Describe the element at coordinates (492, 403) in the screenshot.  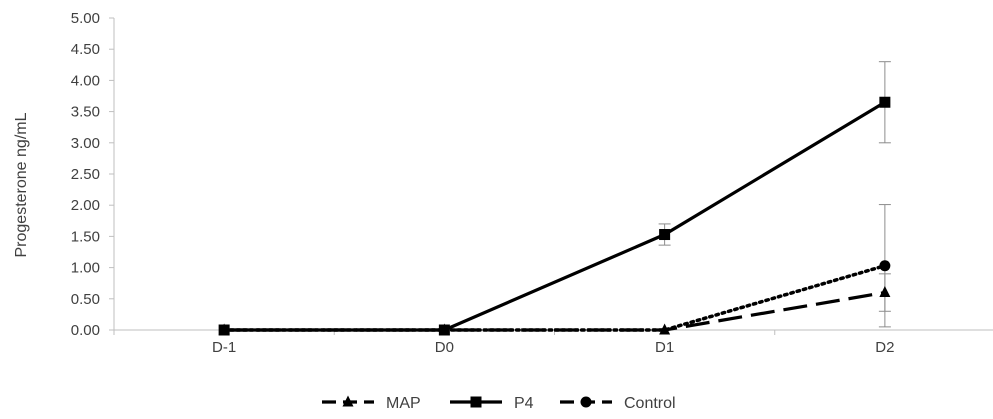
I see `legend-item-p4: P4` at that location.